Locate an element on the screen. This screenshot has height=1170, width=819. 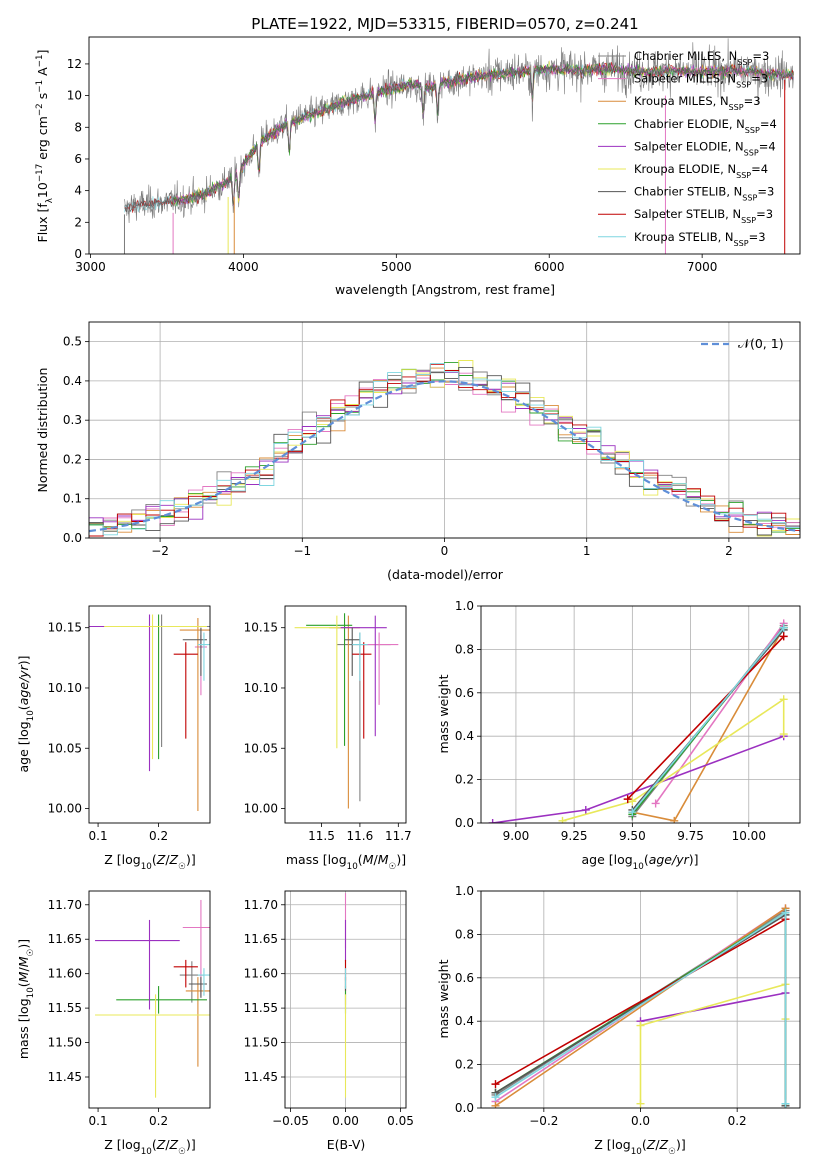
tick-label-x: 5000 is located at coordinates (396, 267).